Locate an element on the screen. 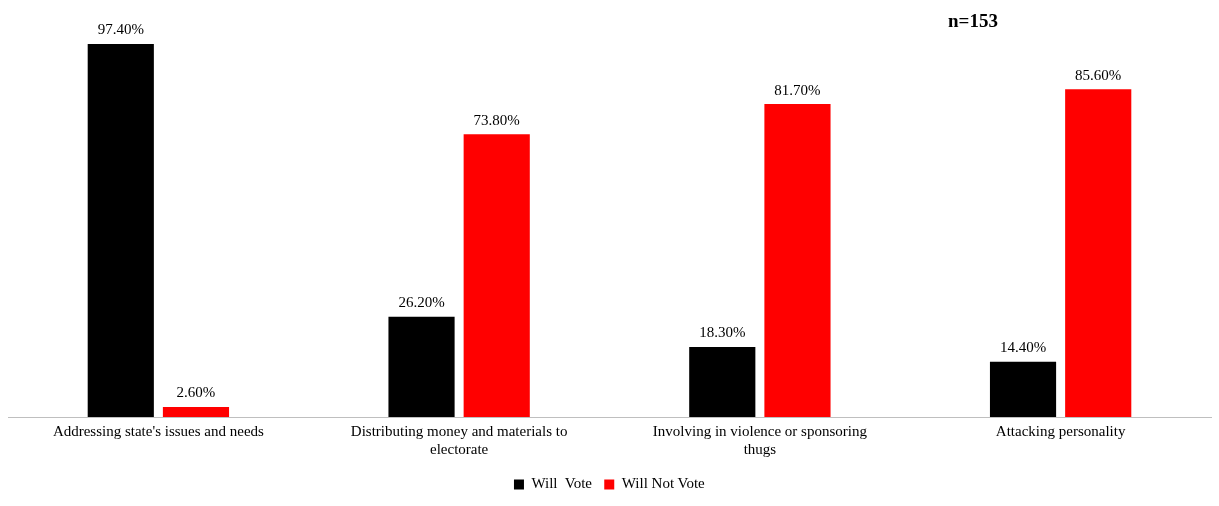 The width and height of the screenshot is (1219, 506). x-tick-label: Involving in violence or sponsoring thugs is located at coordinates (760, 439).